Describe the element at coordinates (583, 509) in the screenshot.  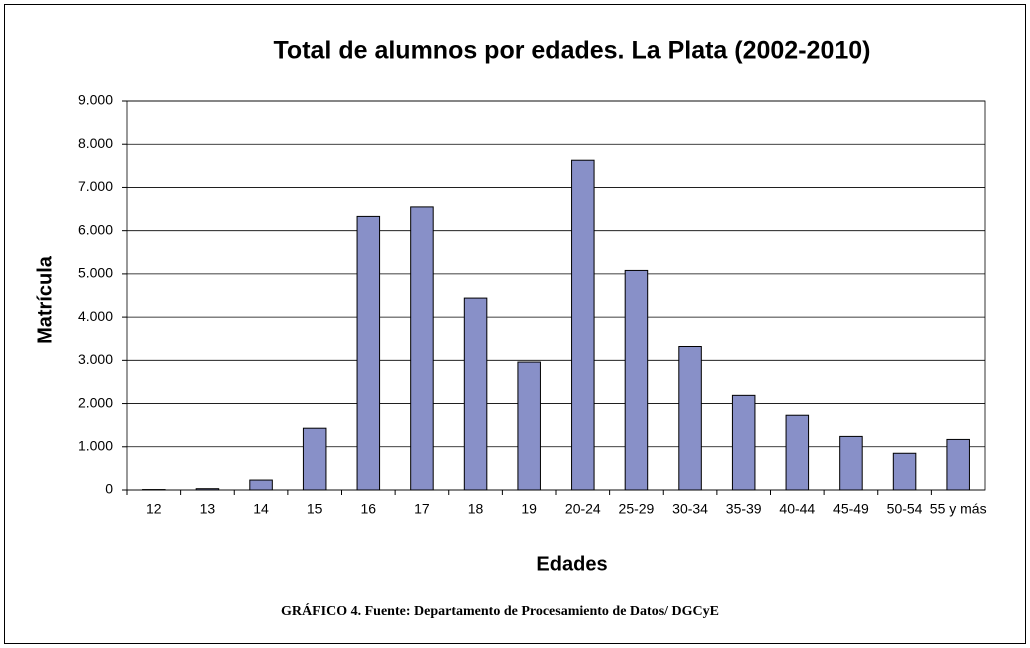
I see `x-tick-label: 20-24` at that location.